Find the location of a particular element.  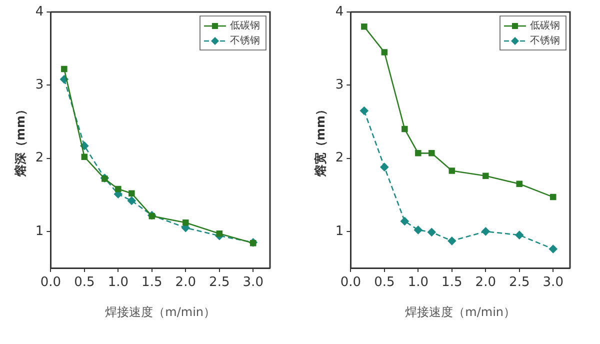

y-axis-title: 熔深（mm） is located at coordinates (20, 140).